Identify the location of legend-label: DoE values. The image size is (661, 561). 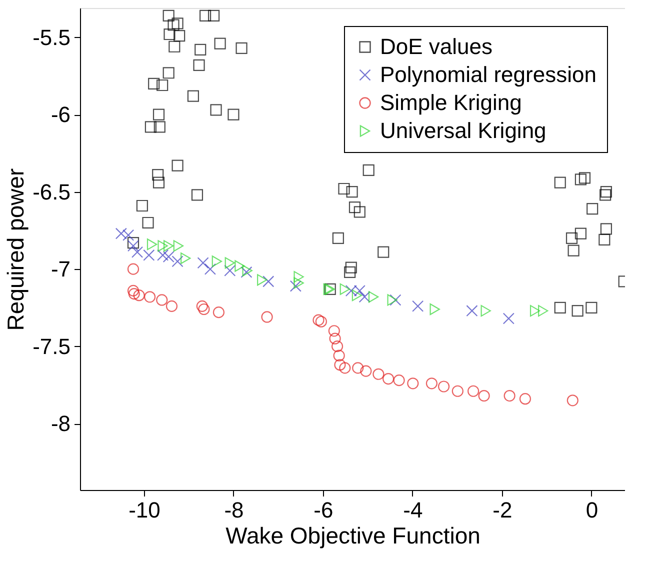
(436, 46).